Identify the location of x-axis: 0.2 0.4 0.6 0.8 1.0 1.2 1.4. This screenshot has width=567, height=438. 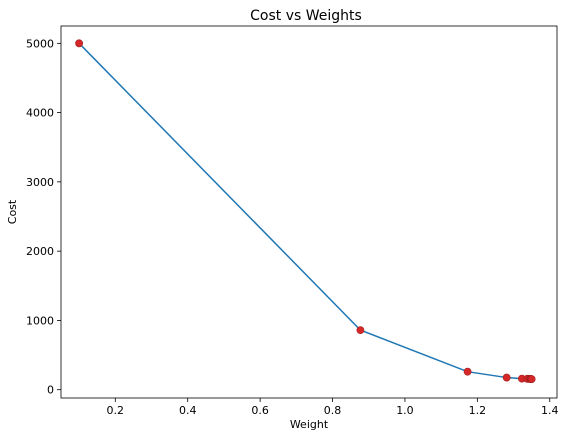
(333, 407).